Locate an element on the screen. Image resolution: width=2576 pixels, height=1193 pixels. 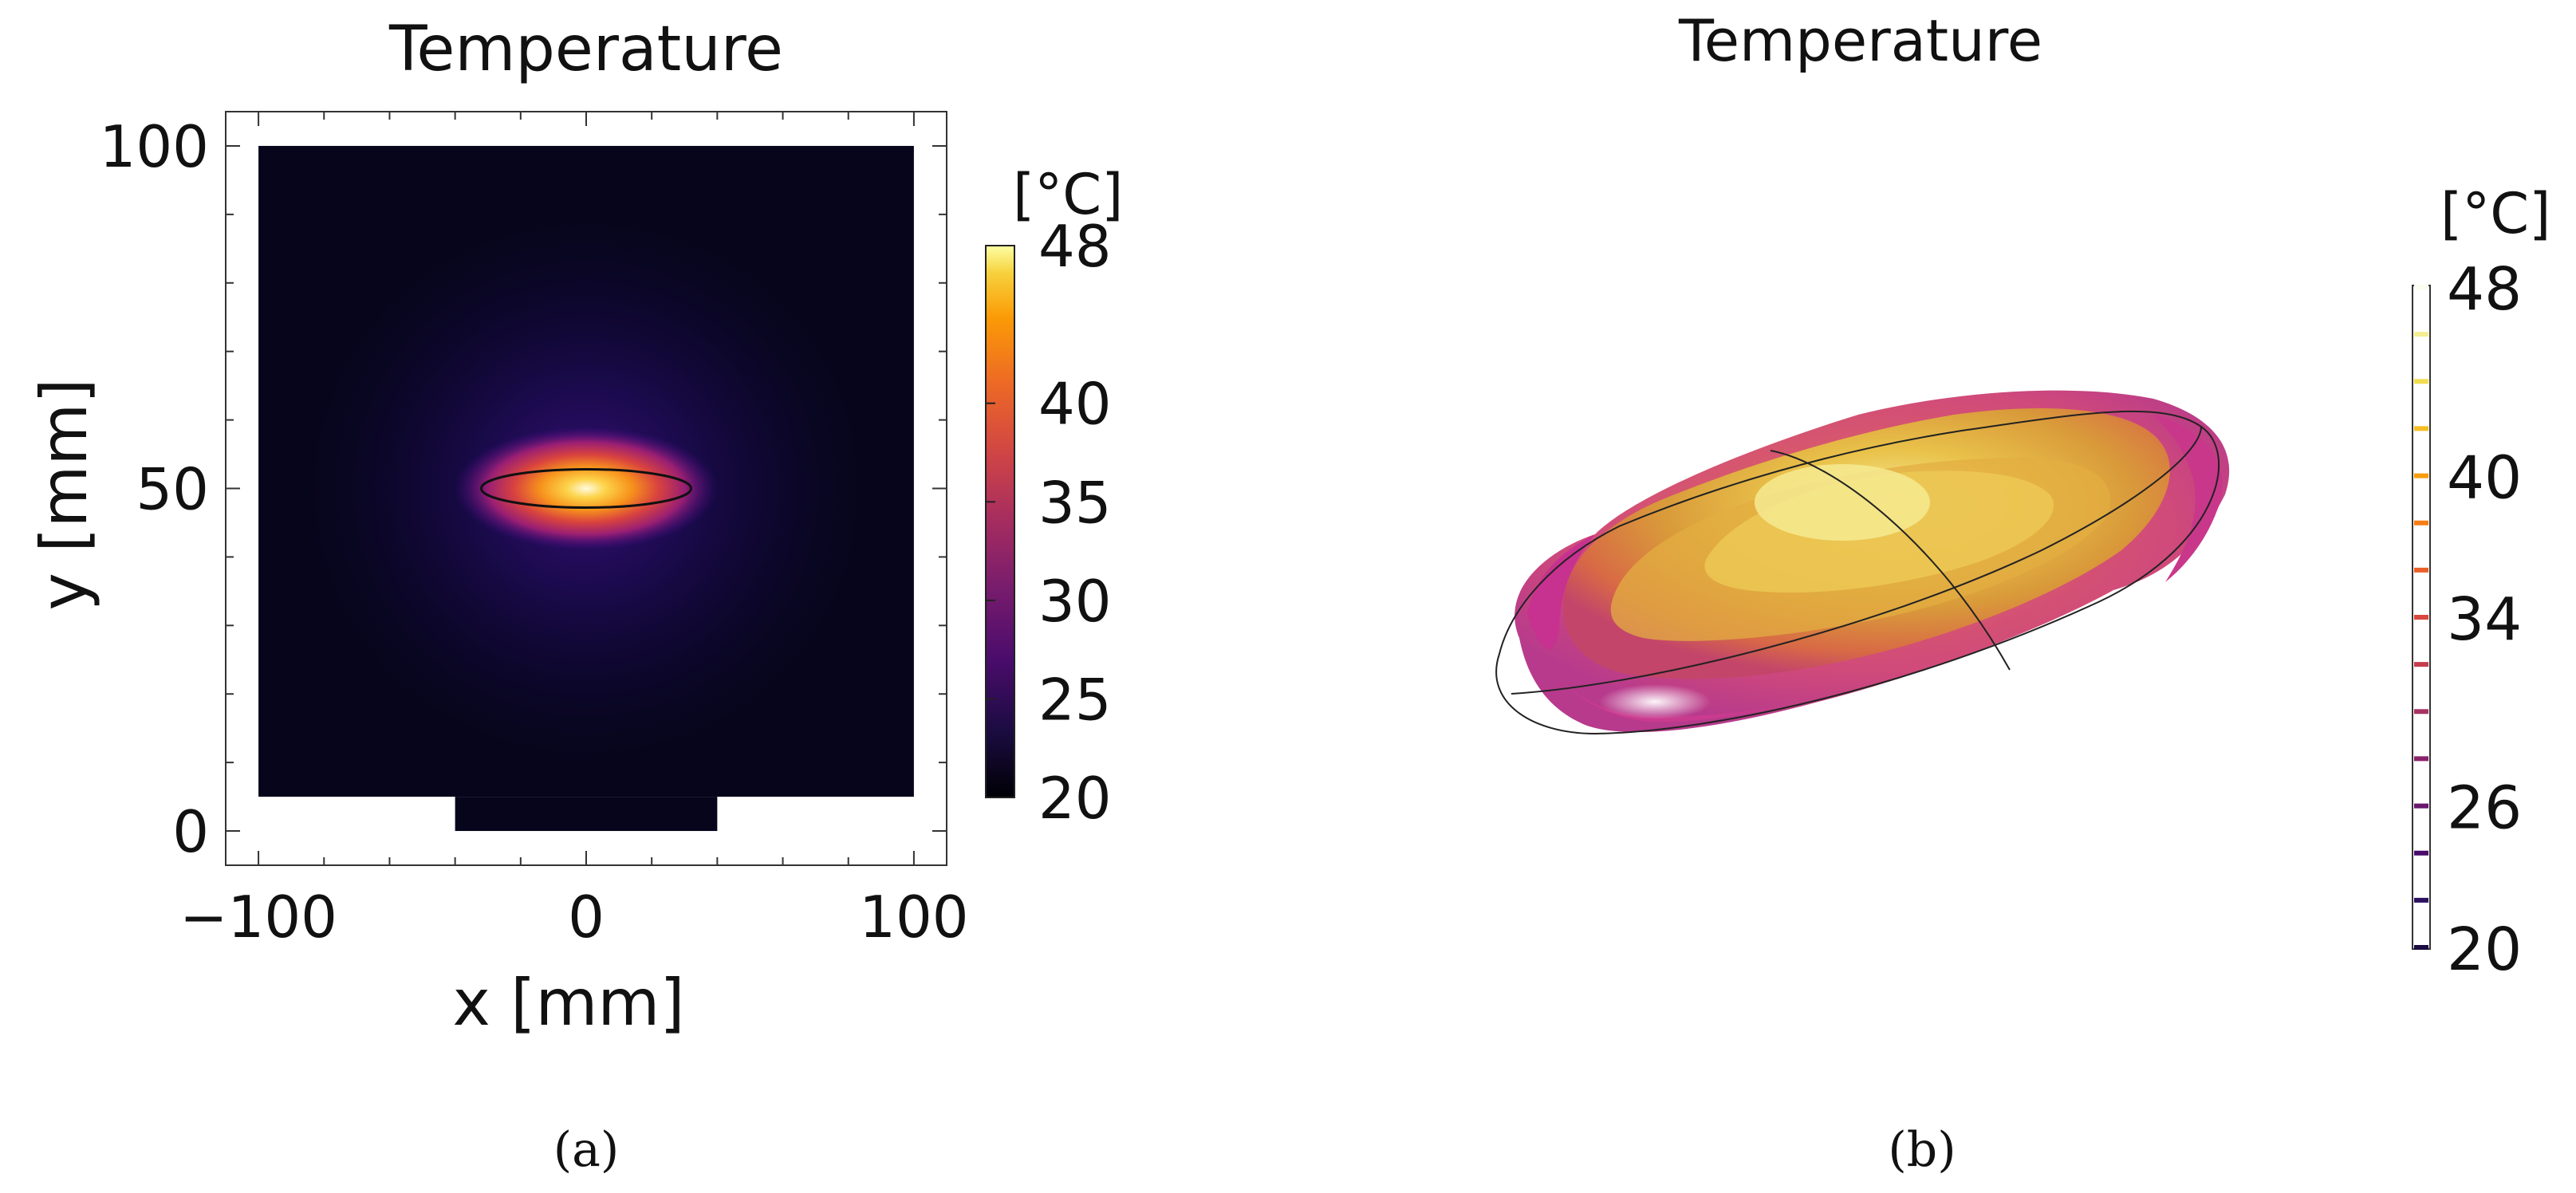
panel-b-colorbar-tick-label: 20 is located at coordinates (2484, 949).